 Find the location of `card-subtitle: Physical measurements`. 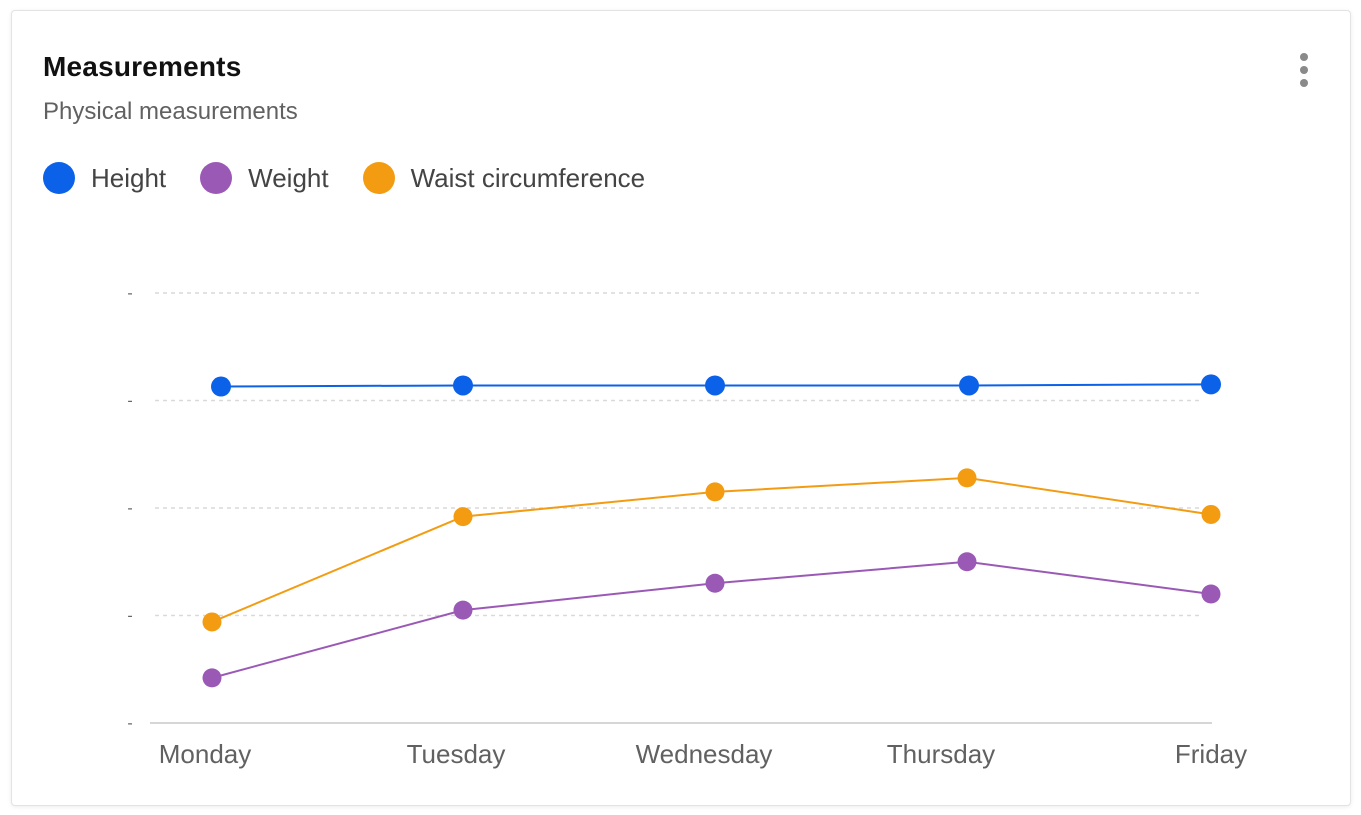

card-subtitle: Physical measurements is located at coordinates (170, 111).